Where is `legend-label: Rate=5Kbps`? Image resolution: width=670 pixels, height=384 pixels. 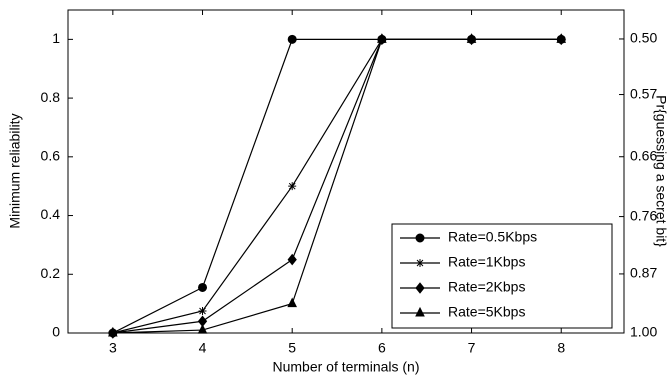 legend-label: Rate=5Kbps is located at coordinates (486, 312).